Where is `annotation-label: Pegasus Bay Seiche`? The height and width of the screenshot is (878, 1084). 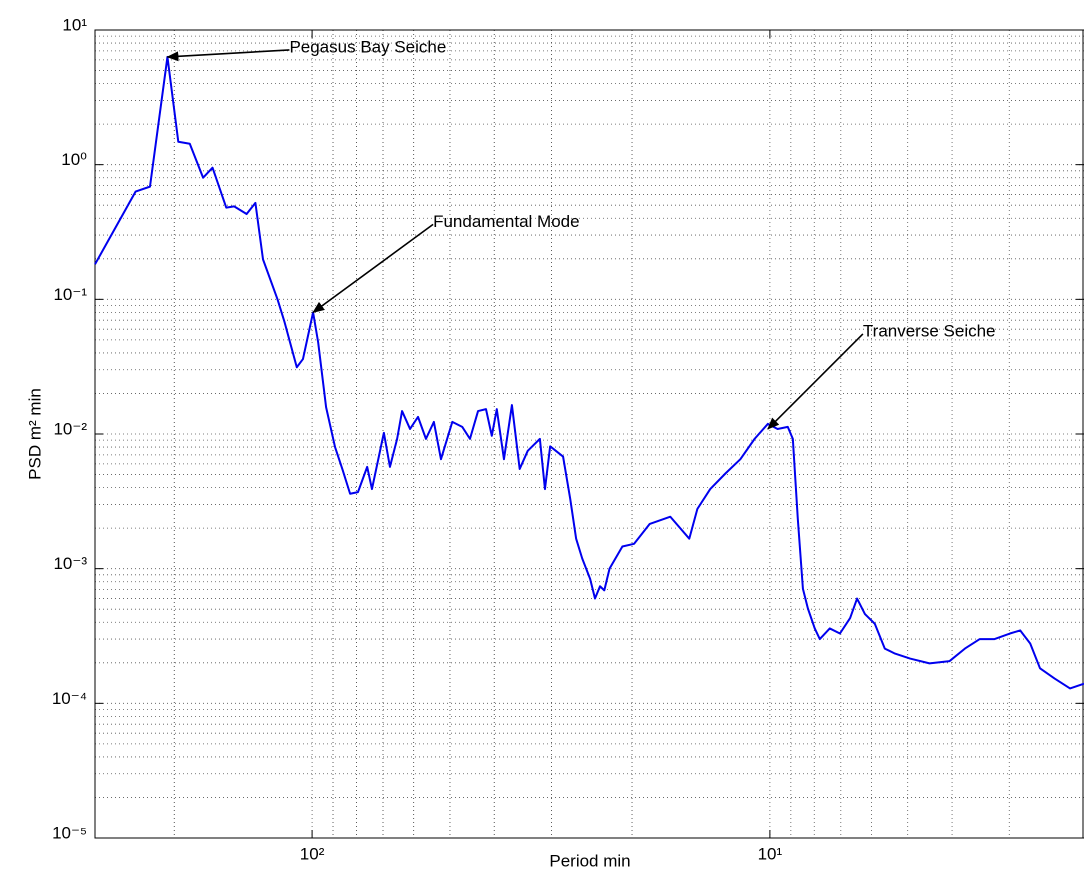 annotation-label: Pegasus Bay Seiche is located at coordinates (367, 46).